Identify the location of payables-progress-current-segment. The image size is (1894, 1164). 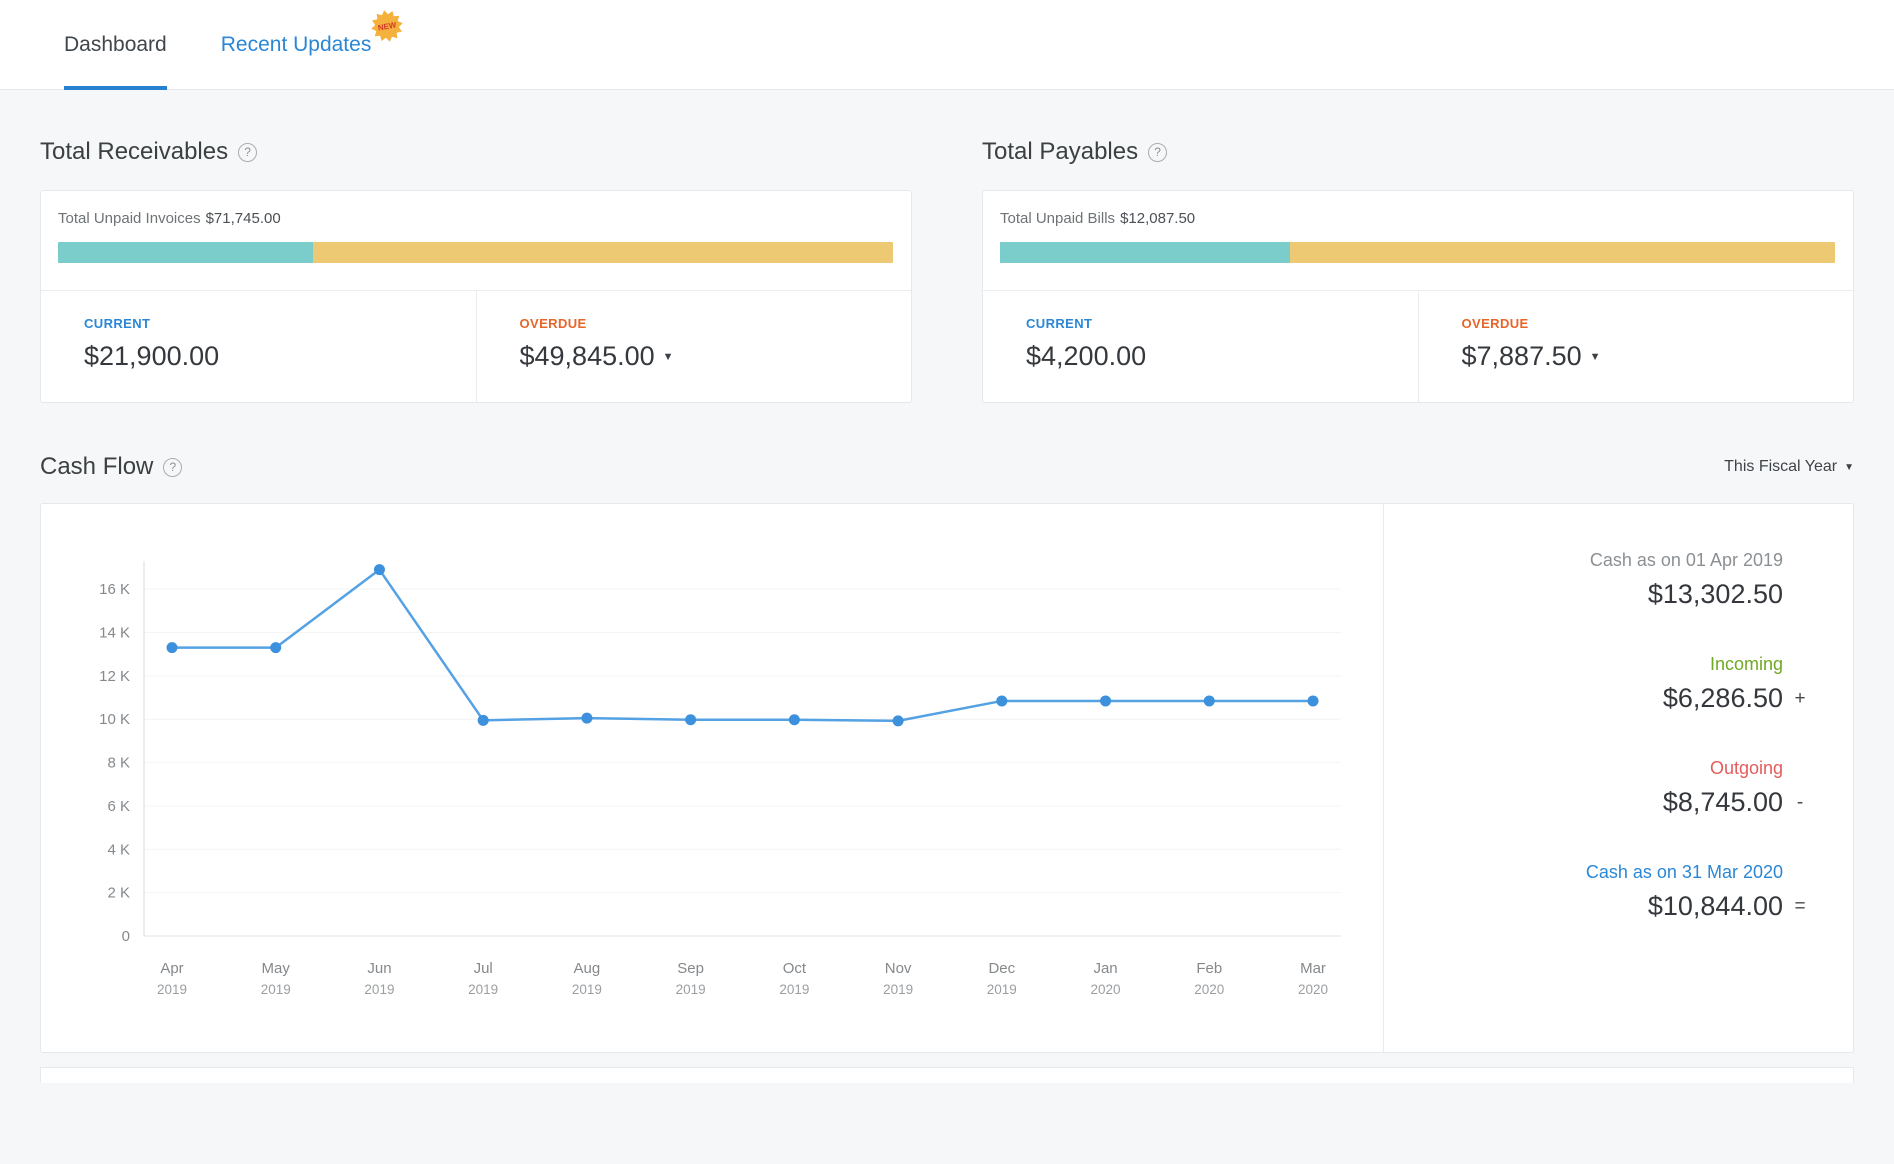
(1145, 252).